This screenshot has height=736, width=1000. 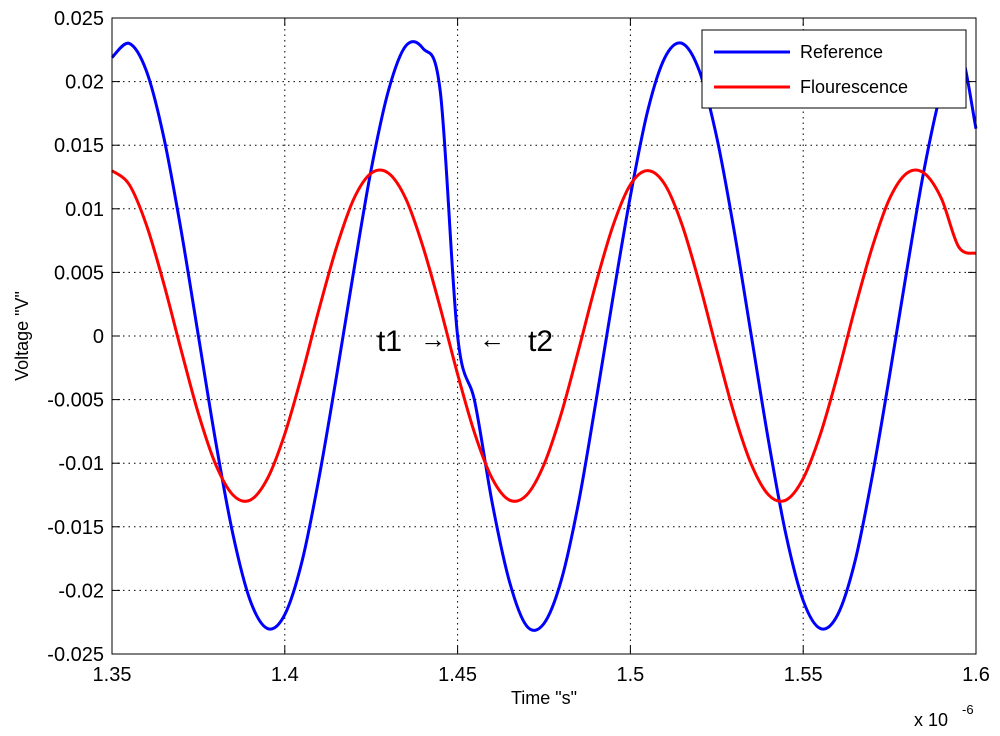 What do you see at coordinates (492, 339) in the screenshot?
I see `annotation-t2-arrow: ←` at bounding box center [492, 339].